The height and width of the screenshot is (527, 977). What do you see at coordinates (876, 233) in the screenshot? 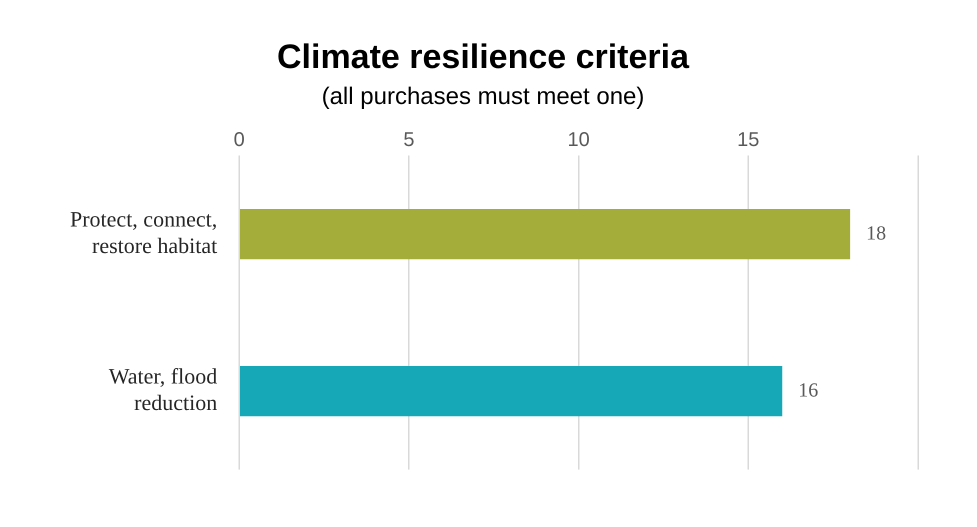
I see `data-label: 18` at bounding box center [876, 233].